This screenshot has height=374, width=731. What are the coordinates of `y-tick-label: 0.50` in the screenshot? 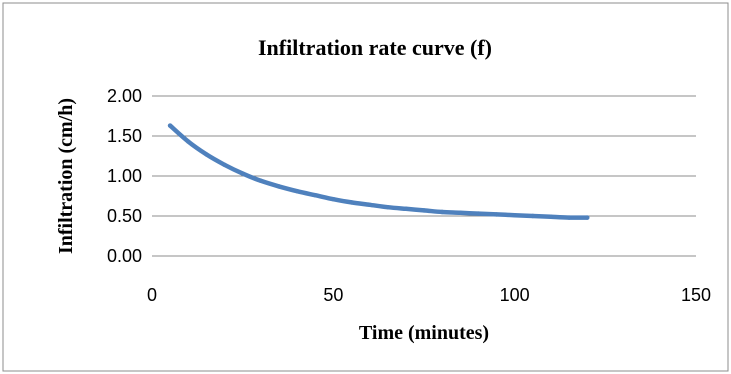 It's located at (124, 216).